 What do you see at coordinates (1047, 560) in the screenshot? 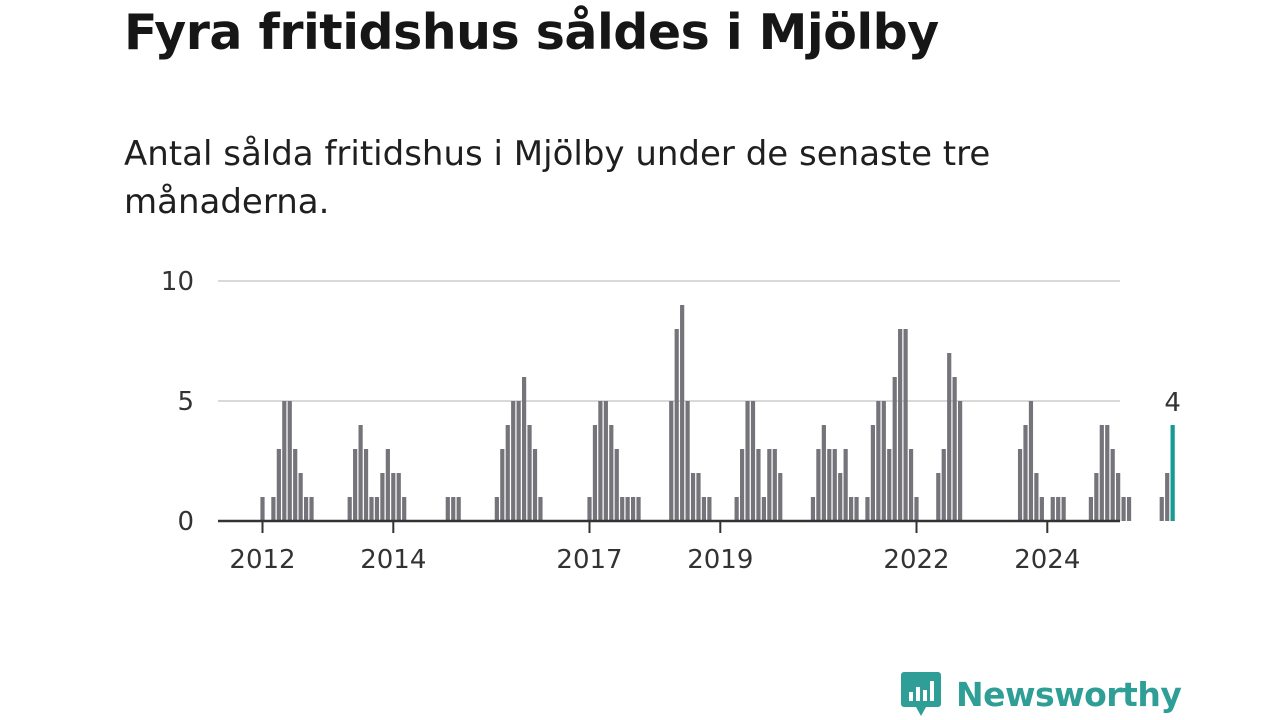
I see `x-tick-label: 2024` at bounding box center [1047, 560].